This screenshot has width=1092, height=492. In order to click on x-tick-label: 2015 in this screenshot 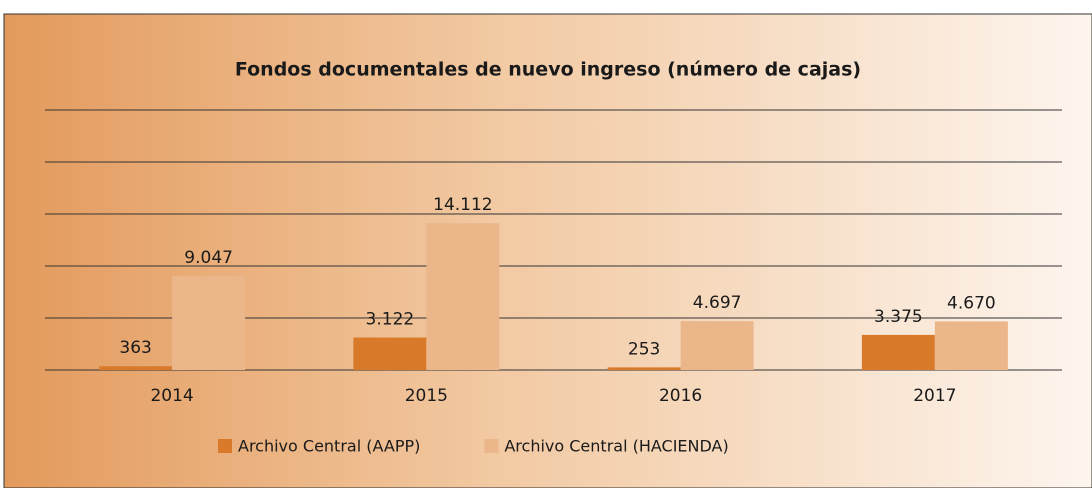, I will do `click(426, 396)`.